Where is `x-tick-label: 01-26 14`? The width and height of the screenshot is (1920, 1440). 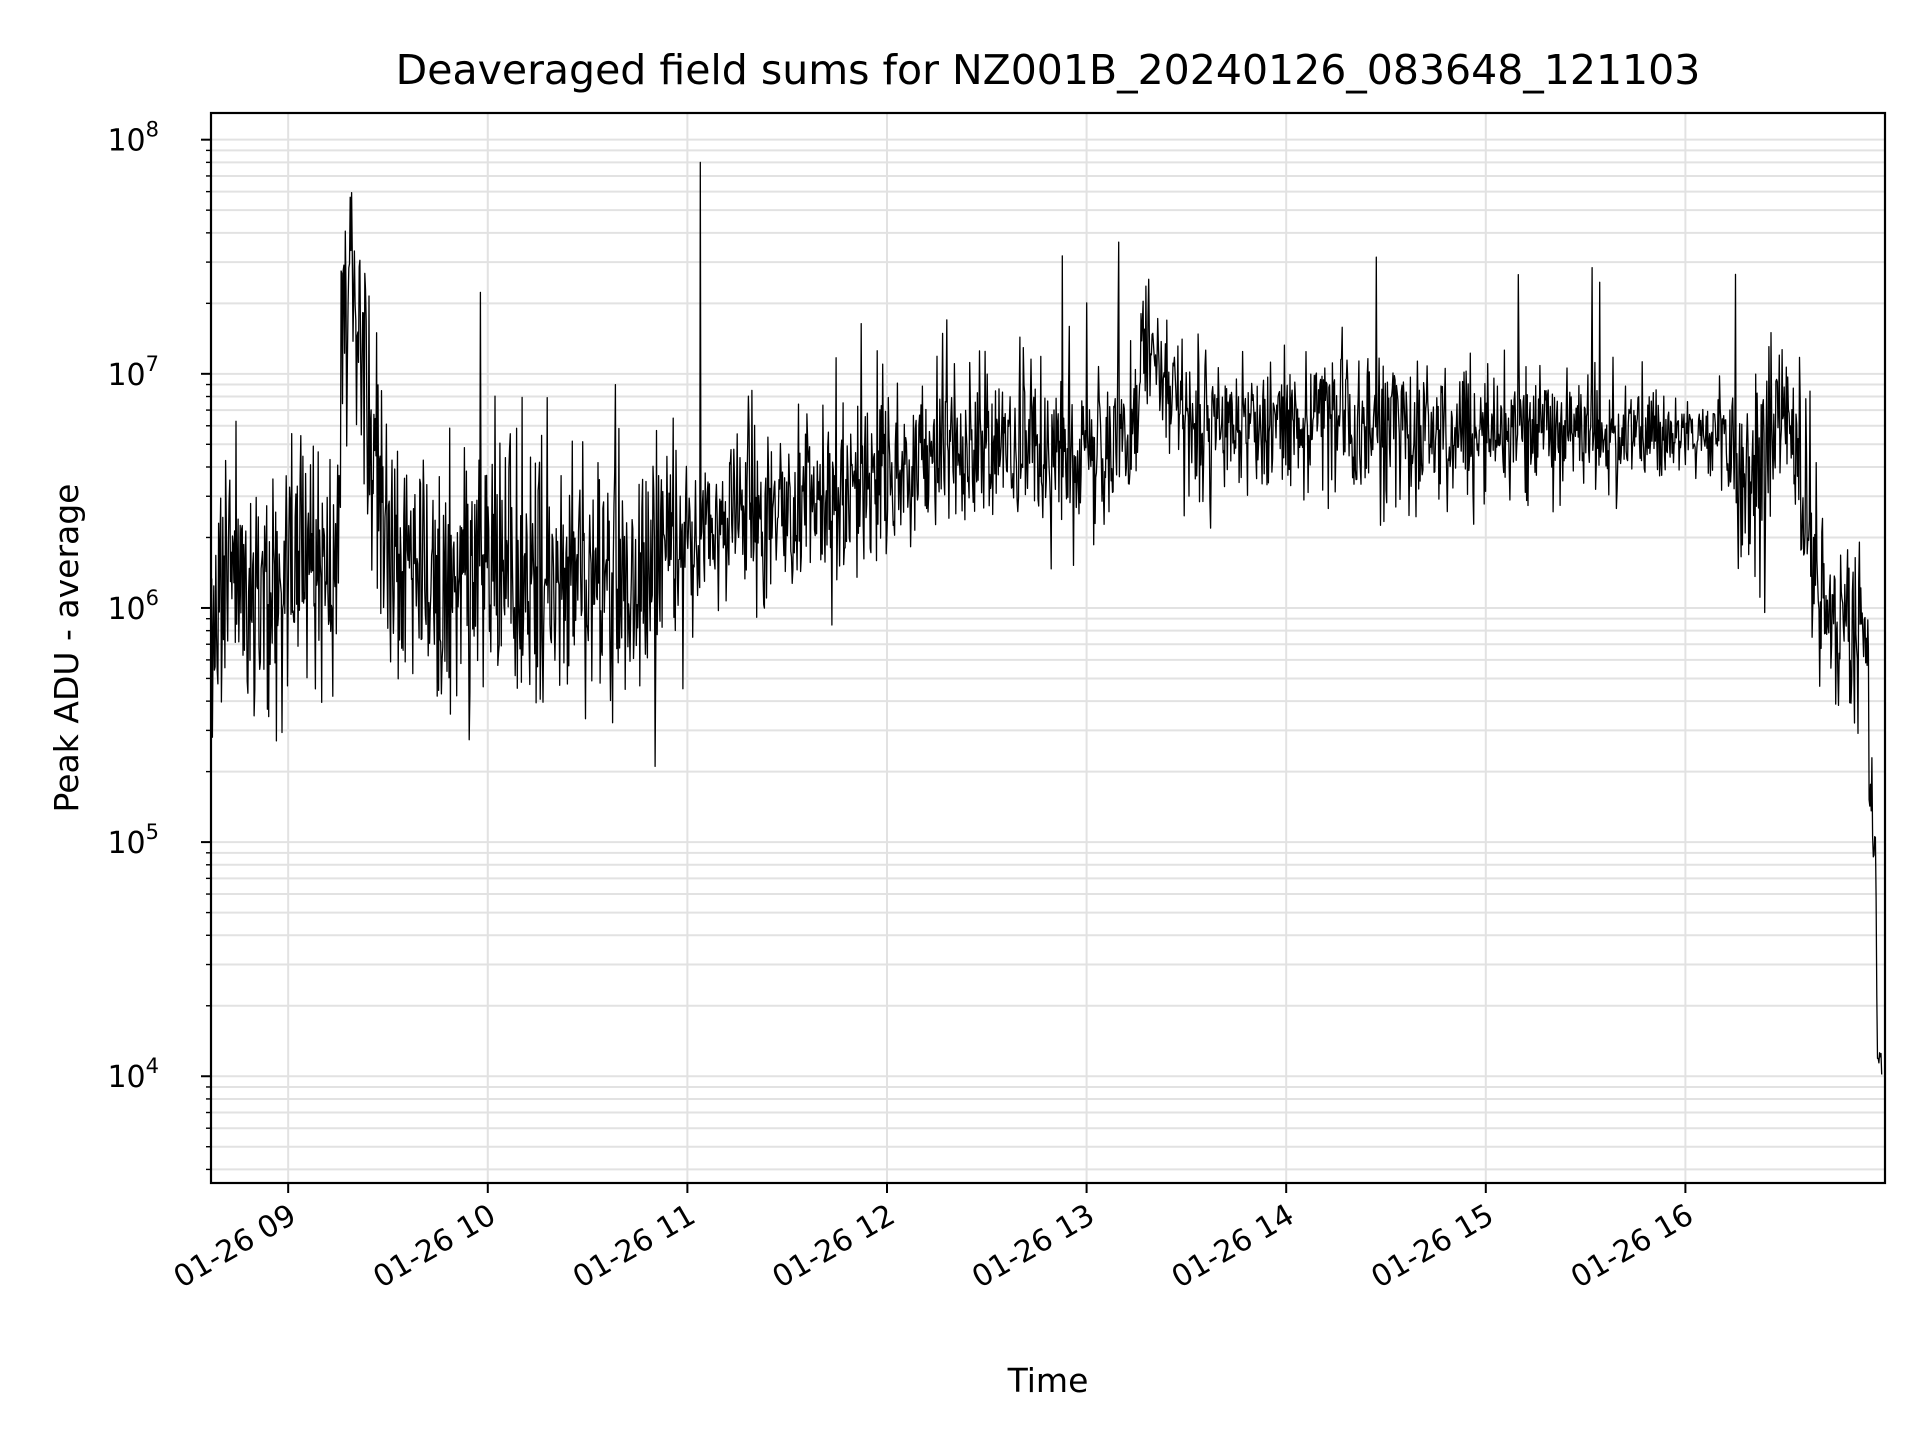
x-tick-label: 01-26 14 is located at coordinates (1233, 1247).